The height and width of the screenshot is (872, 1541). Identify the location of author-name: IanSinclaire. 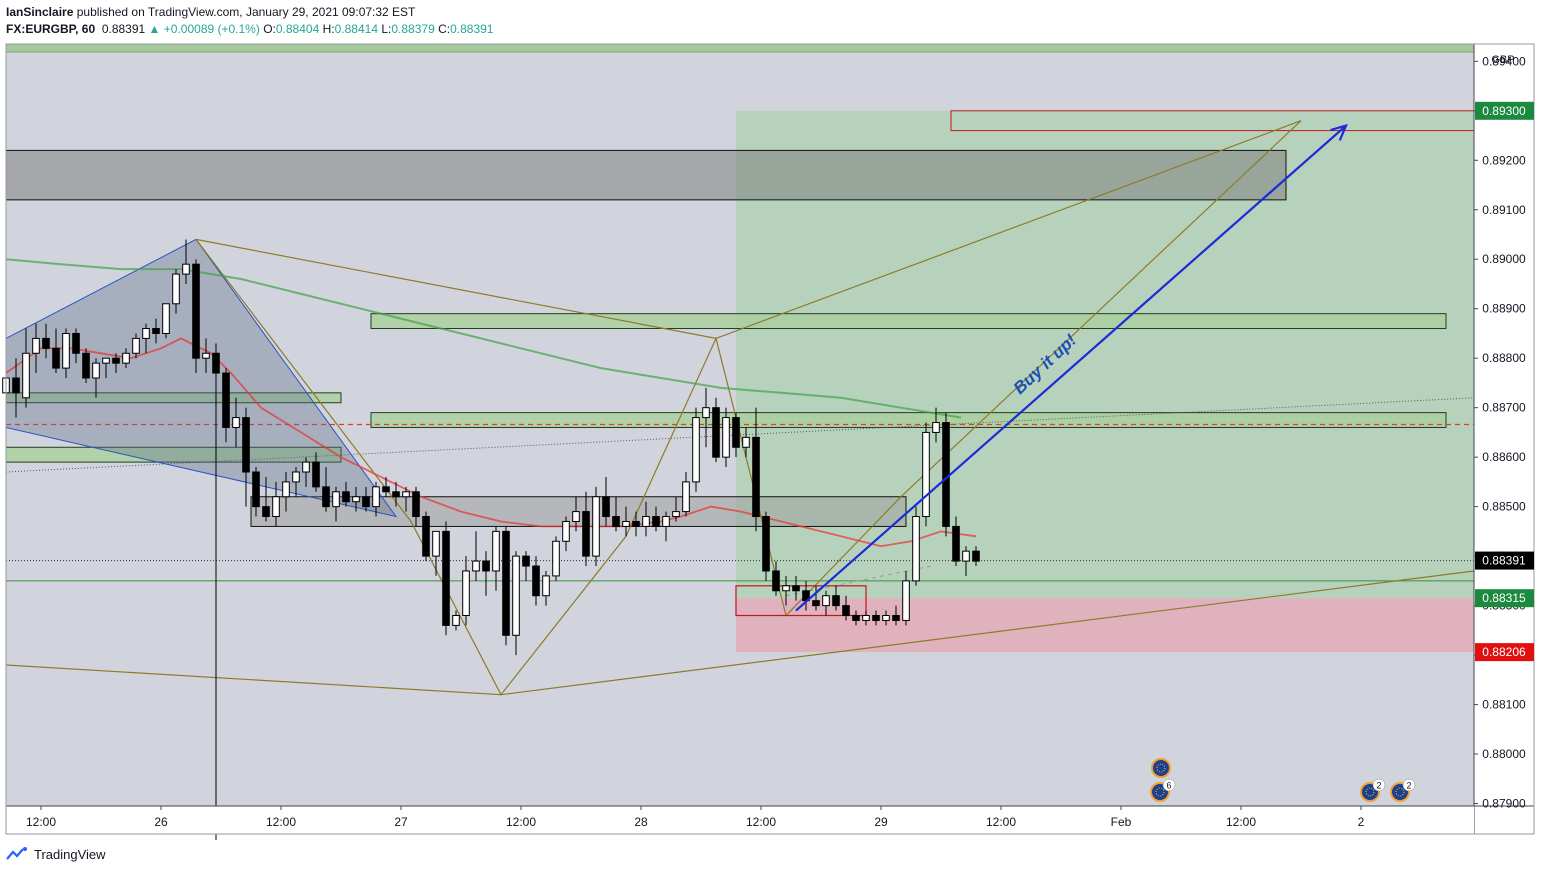
(40, 12).